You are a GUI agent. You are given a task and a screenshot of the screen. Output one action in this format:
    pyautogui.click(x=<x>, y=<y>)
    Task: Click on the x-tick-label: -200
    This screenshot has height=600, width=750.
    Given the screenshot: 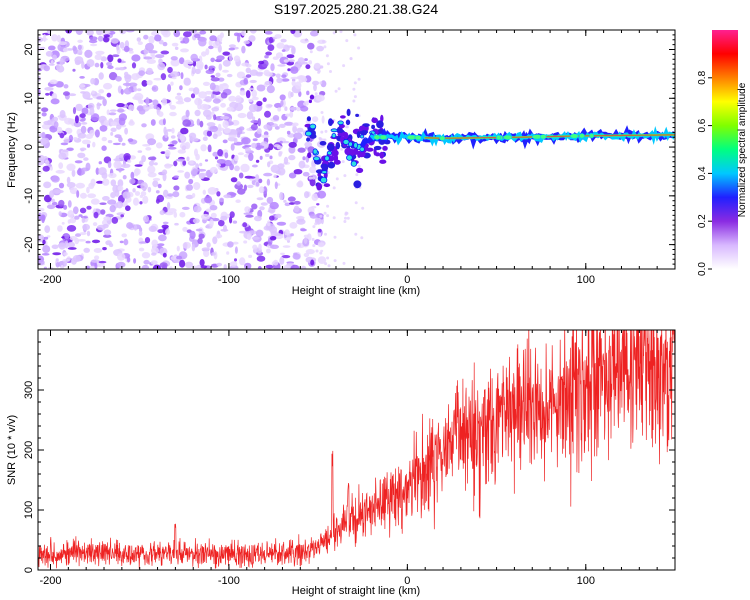 What is the action you would take?
    pyautogui.click(x=50, y=280)
    